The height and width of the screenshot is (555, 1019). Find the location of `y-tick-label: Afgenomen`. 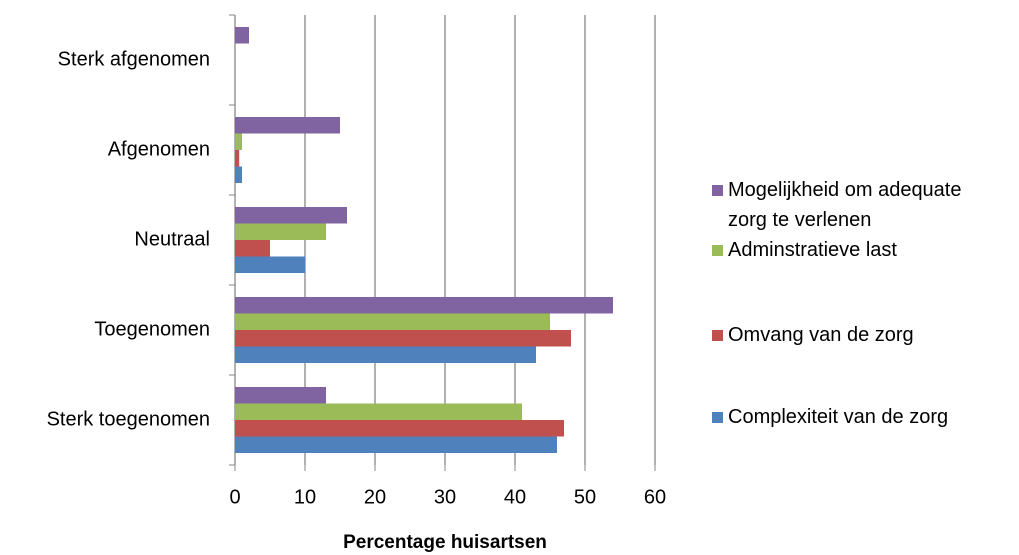

y-tick-label: Afgenomen is located at coordinates (159, 149).